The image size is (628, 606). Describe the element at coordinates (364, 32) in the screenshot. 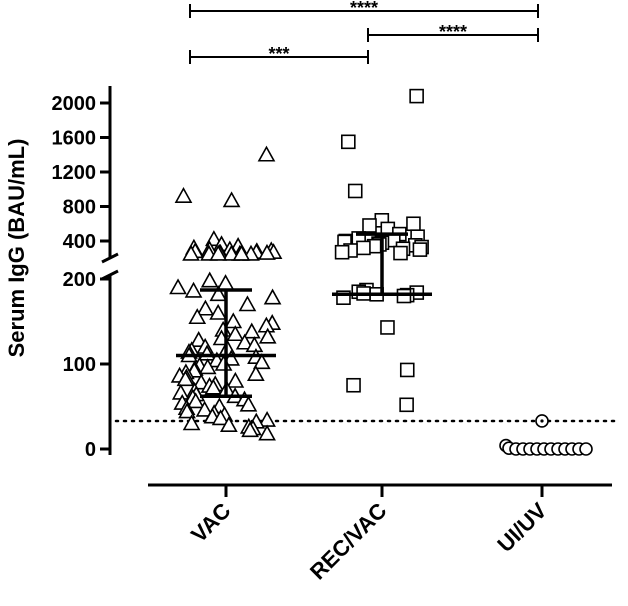

I see `significance-brackets: ***********` at that location.